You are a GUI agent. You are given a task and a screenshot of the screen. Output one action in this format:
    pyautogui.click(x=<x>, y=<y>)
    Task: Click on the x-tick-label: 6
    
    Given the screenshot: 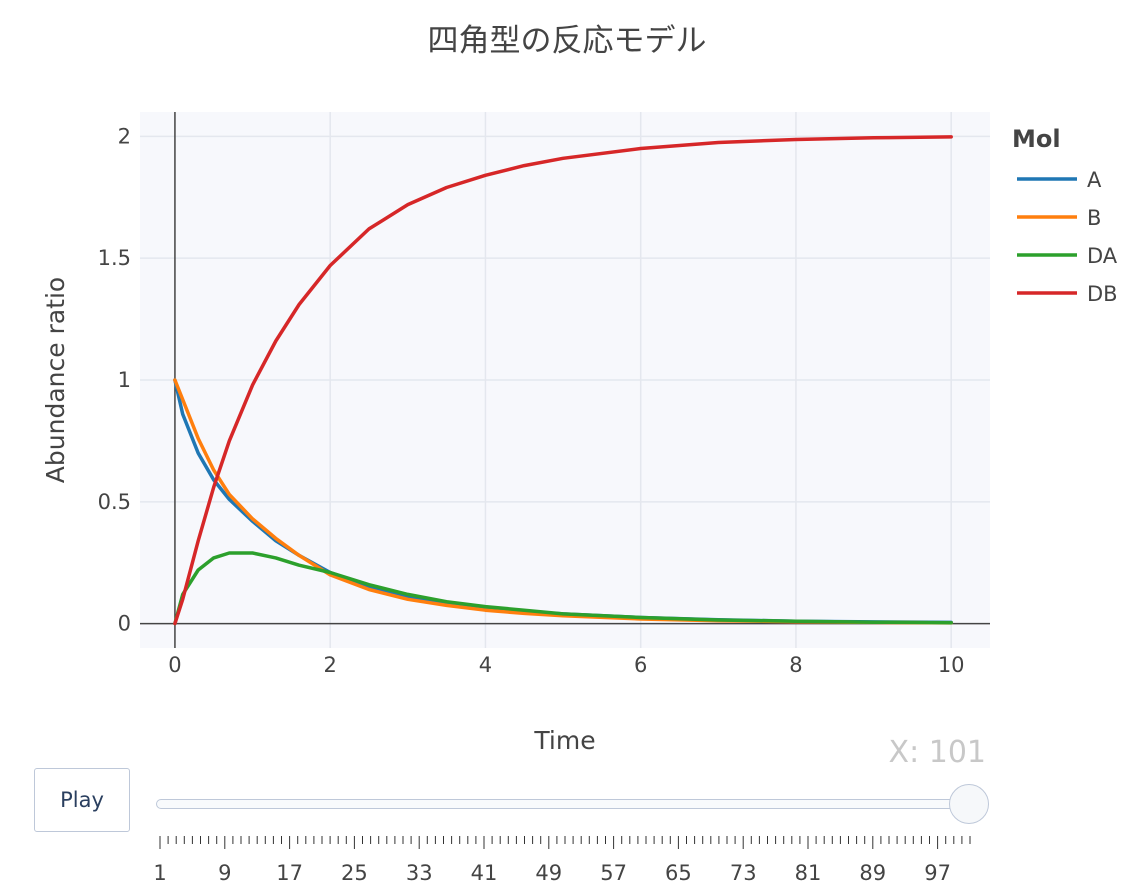 What is the action you would take?
    pyautogui.click(x=640, y=665)
    